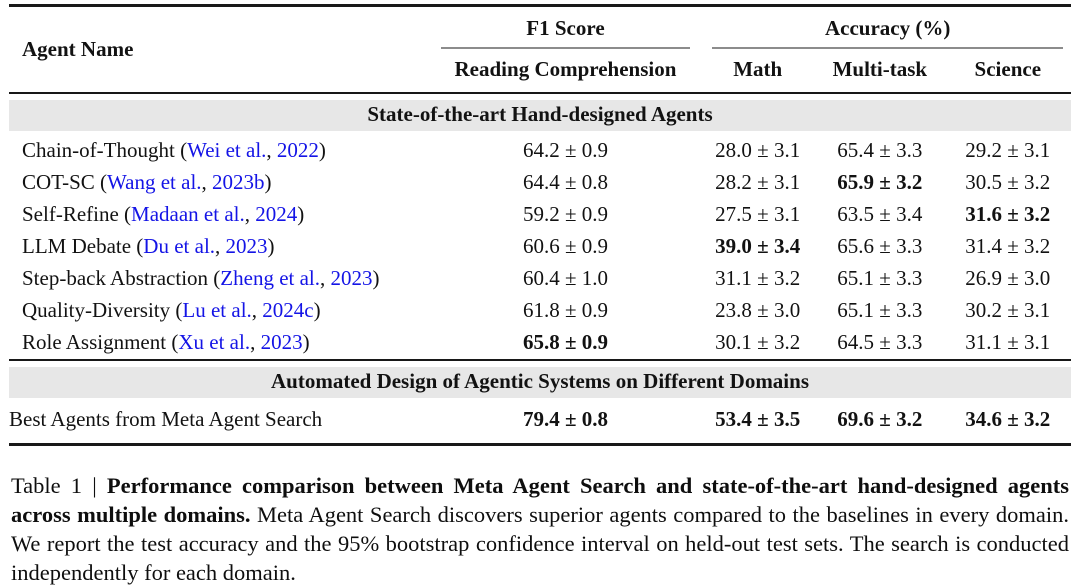 Image resolution: width=1080 pixels, height=587 pixels. Describe the element at coordinates (540, 115) in the screenshot. I see `section-title-hand-designed: State-of-the-art Hand-designed Agents` at that location.